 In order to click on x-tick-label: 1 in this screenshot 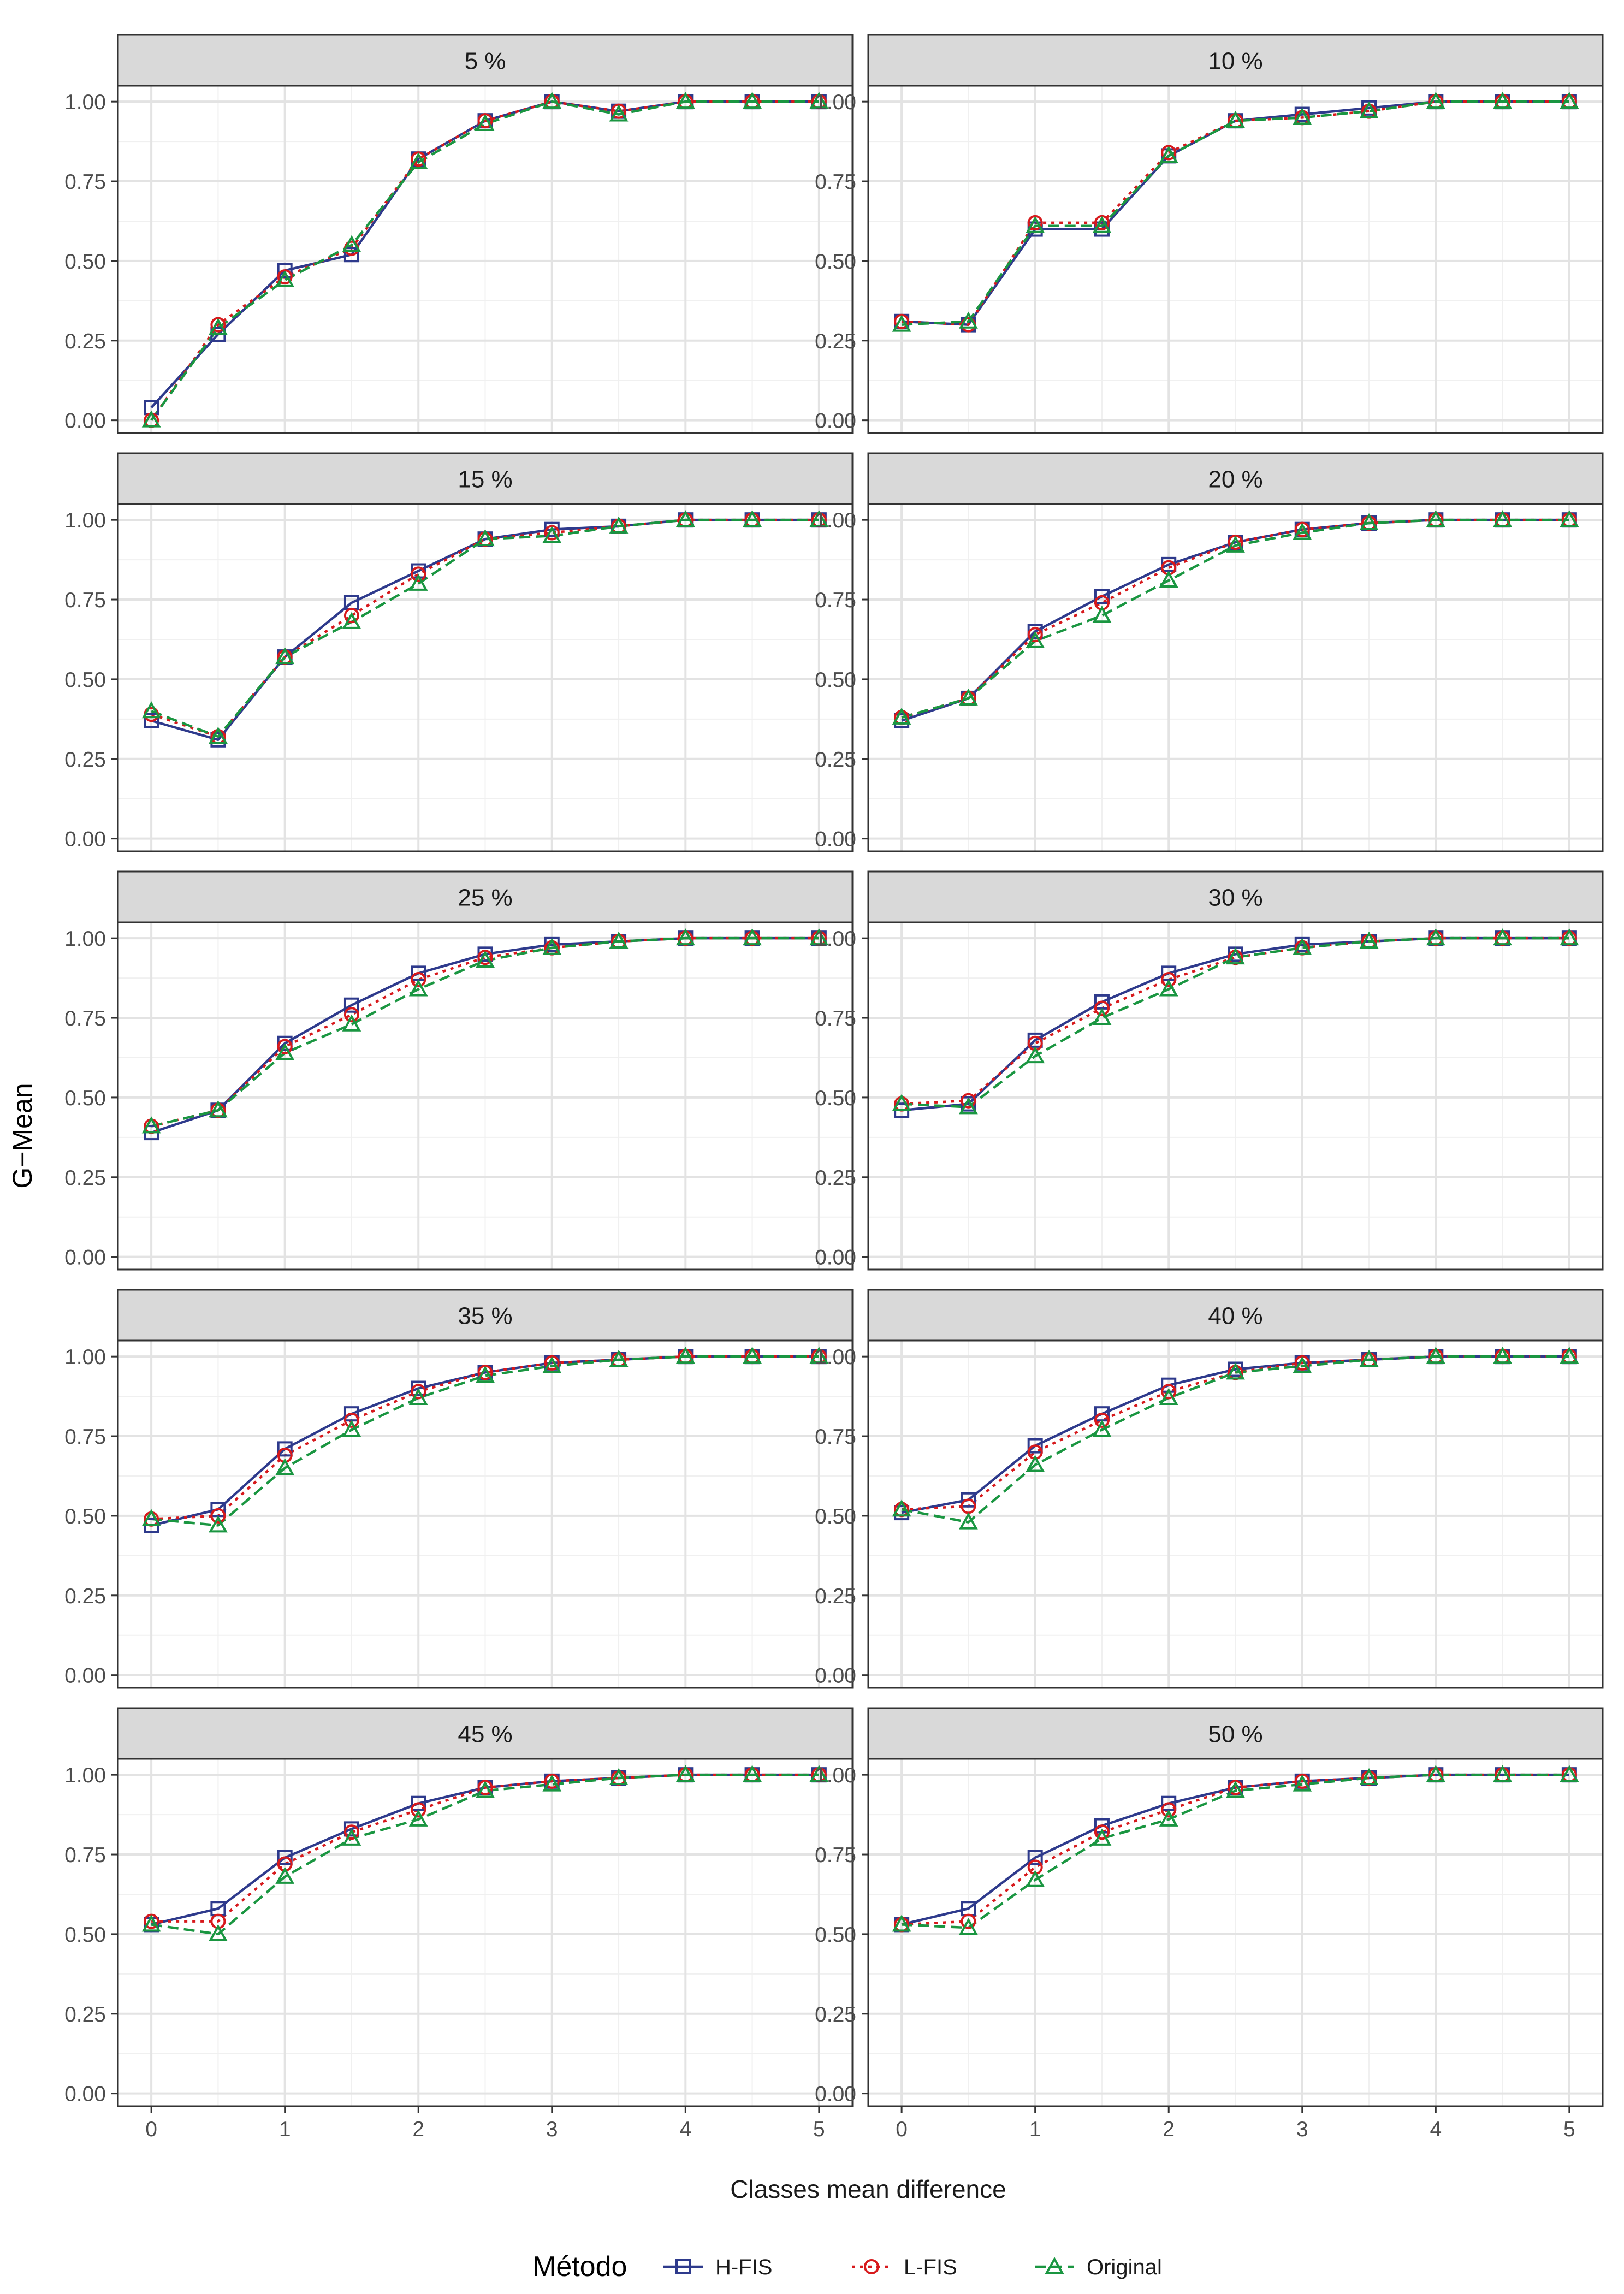, I will do `click(285, 2129)`.